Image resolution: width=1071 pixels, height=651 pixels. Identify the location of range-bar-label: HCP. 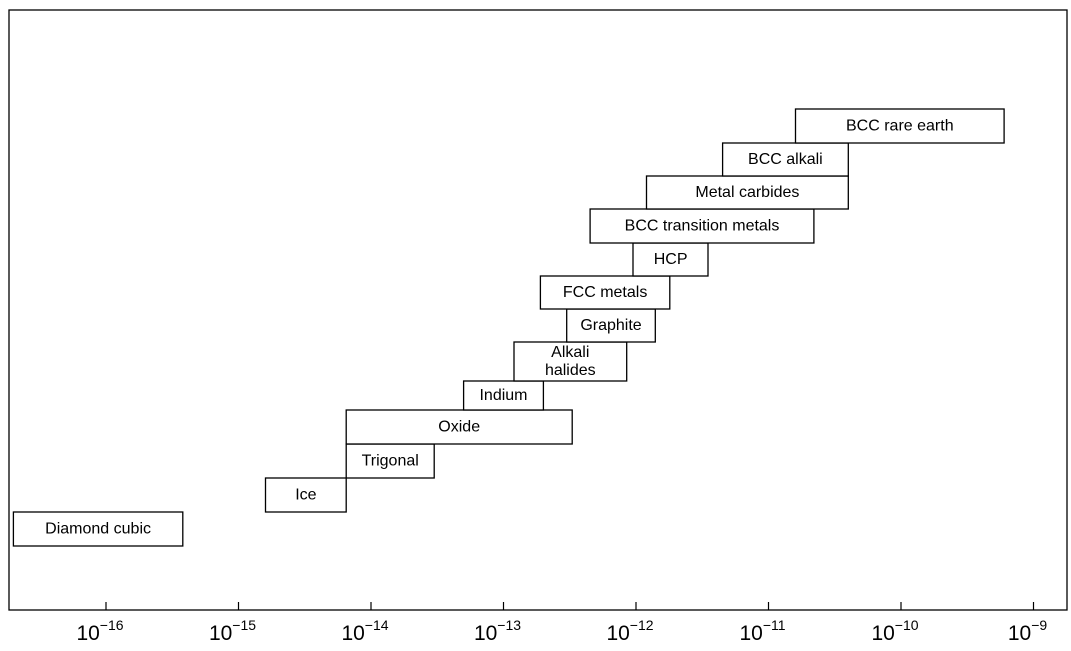
(671, 259).